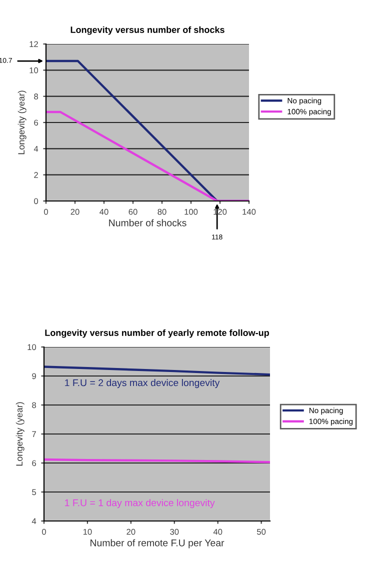  Describe the element at coordinates (157, 543) in the screenshot. I see `x-axis-title: Number of remote F.U per Year` at that location.